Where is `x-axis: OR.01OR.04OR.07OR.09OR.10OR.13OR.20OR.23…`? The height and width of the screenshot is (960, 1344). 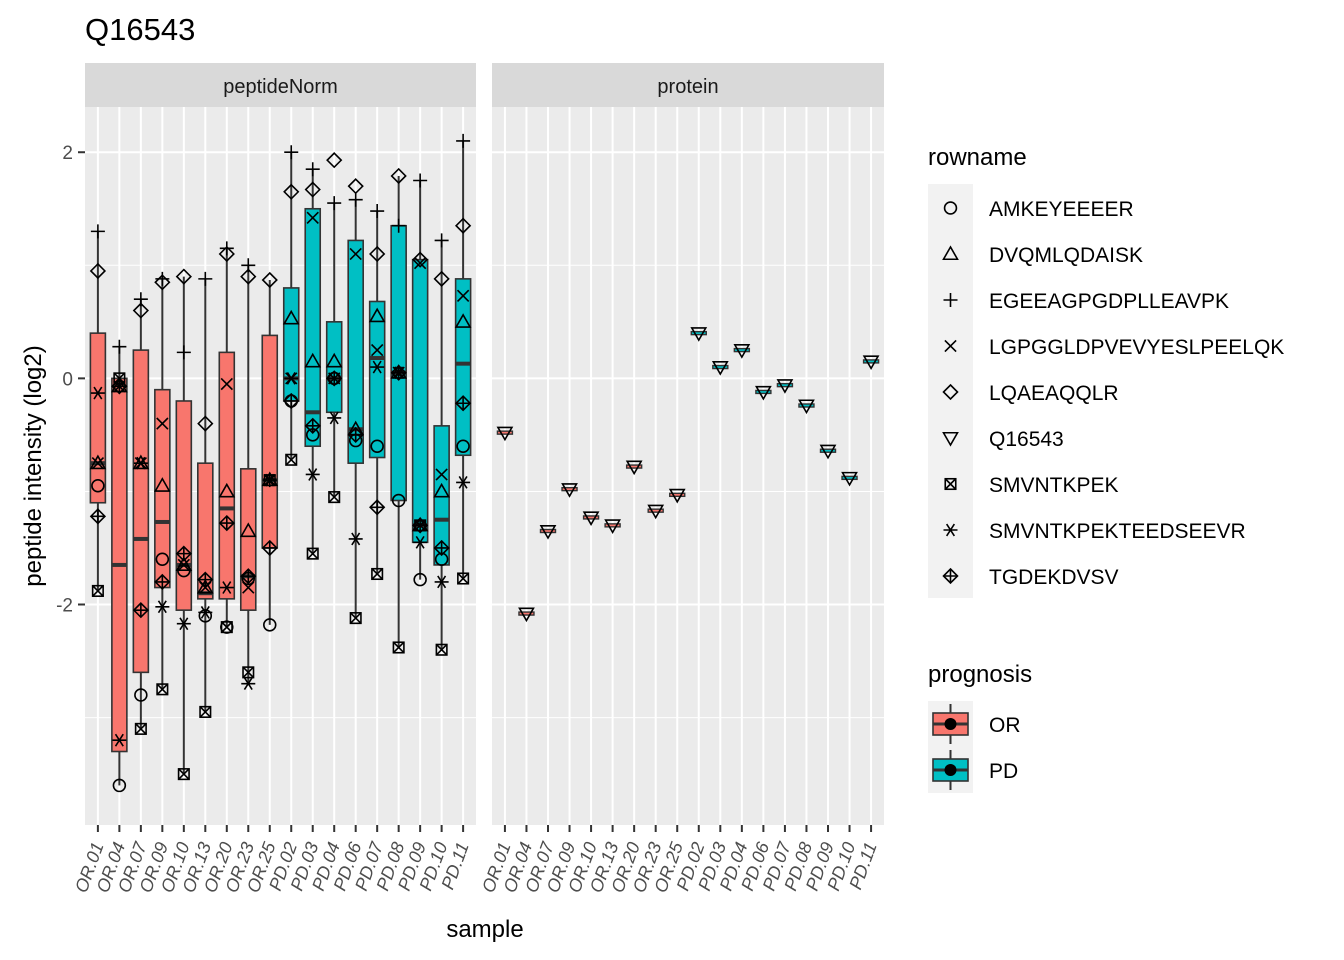 x-axis: OR.01OR.04OR.07OR.09OR.10OR.13OR.20OR.23… is located at coordinates (476, 860).